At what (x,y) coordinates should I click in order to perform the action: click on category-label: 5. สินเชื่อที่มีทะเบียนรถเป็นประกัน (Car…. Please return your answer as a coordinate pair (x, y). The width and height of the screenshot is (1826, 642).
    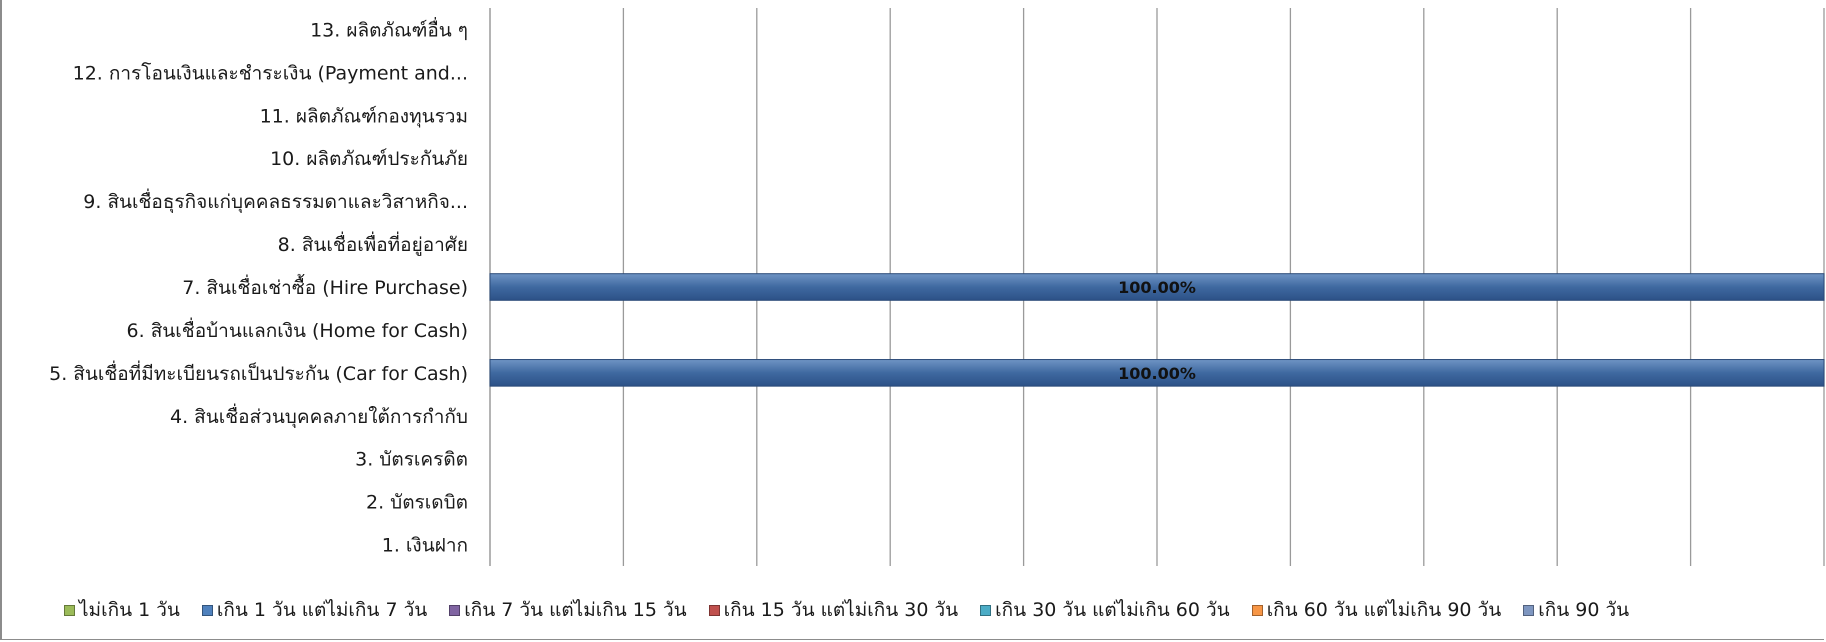
    Looking at the image, I should click on (258, 372).